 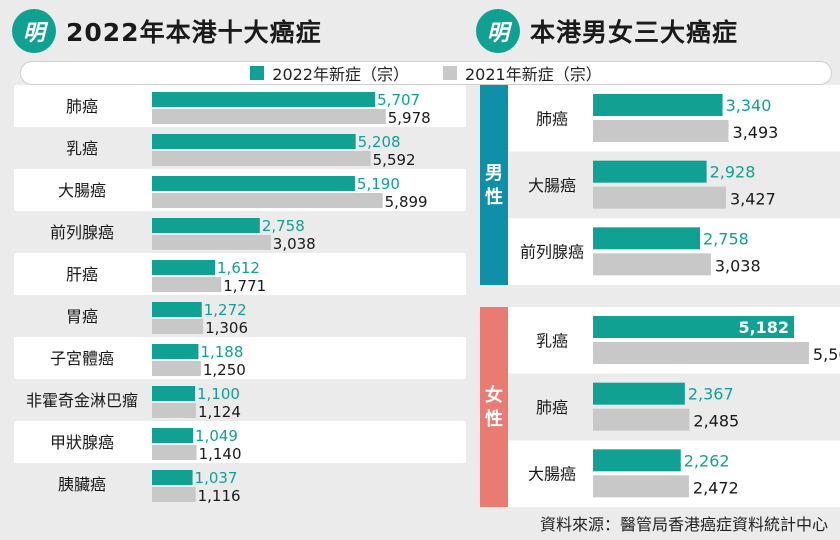 What do you see at coordinates (219, 412) in the screenshot?
I see `value-label-2021: 1,124` at bounding box center [219, 412].